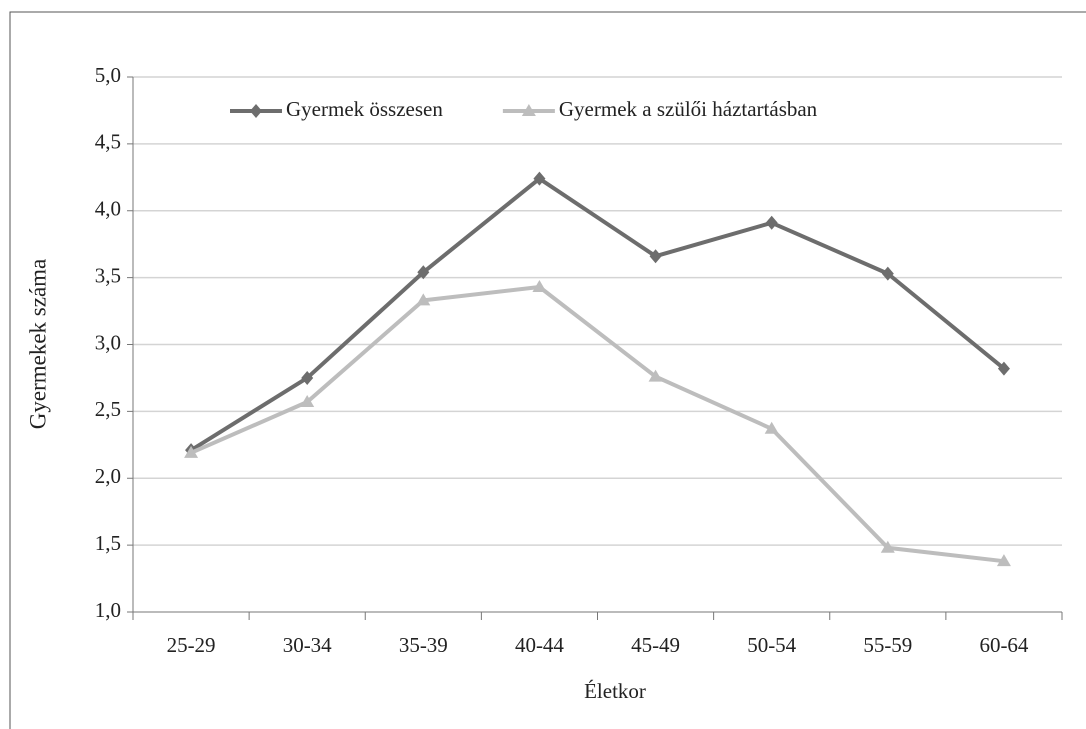 The image size is (1086, 729). Describe the element at coordinates (1003, 645) in the screenshot. I see `x-tick-label: 60-64` at that location.